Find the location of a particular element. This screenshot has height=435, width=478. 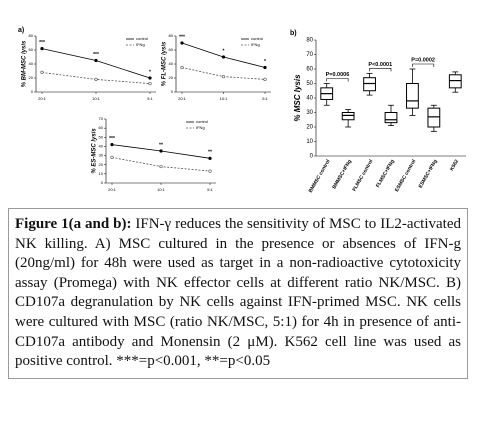

p-value: P=0.0006 is located at coordinates (338, 75).